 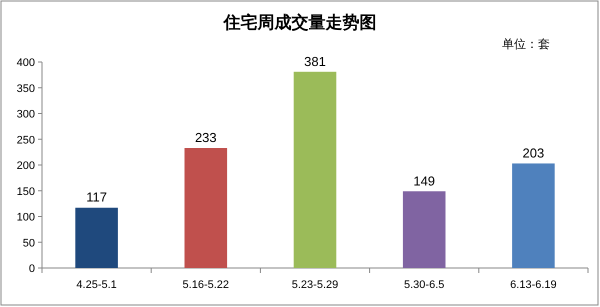 I want to click on x-tick-label: 6.13-6.19, so click(x=533, y=285).